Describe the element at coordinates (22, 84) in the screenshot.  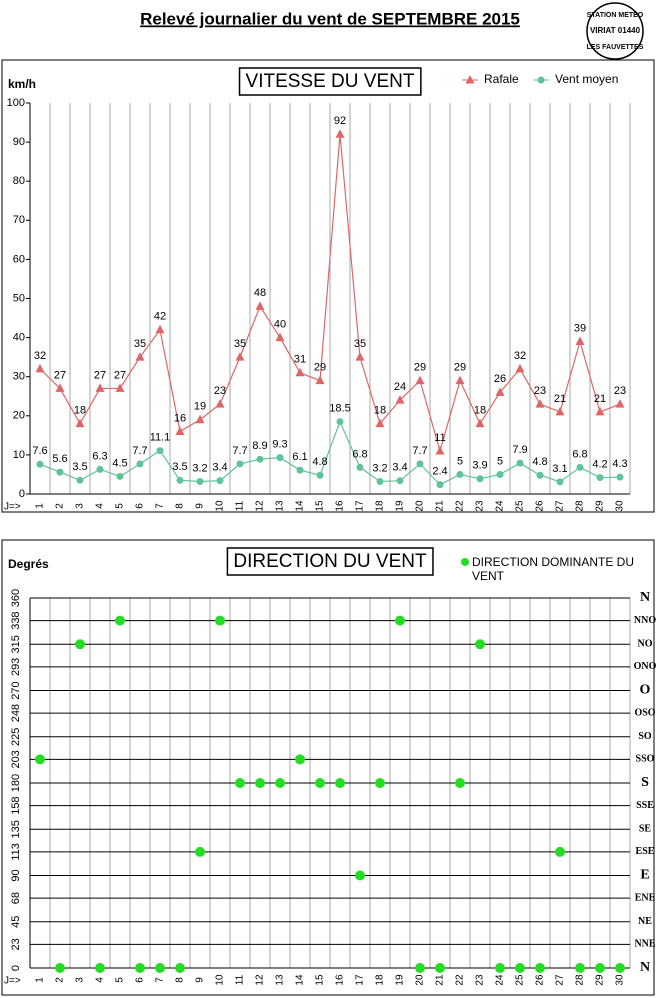
I see `y-axis-label: km/h` at that location.